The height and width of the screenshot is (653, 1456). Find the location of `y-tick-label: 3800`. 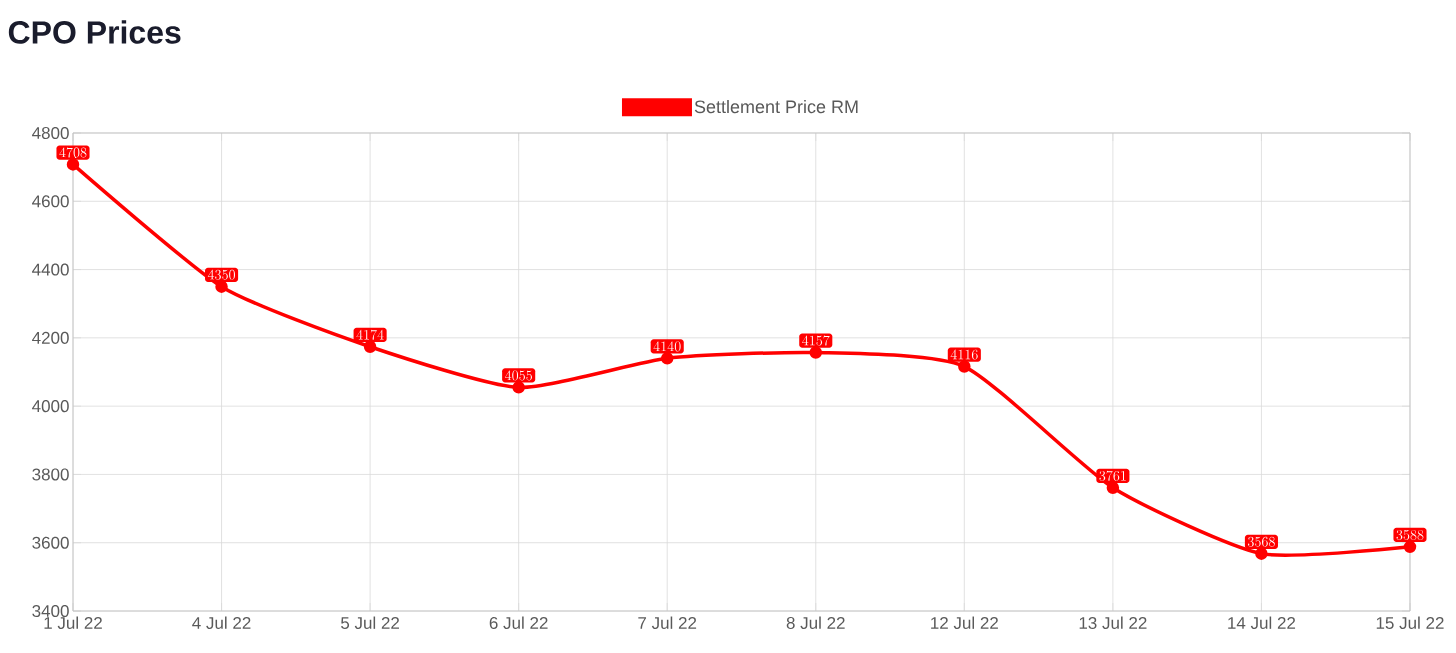

y-tick-label: 3800 is located at coordinates (50, 474).